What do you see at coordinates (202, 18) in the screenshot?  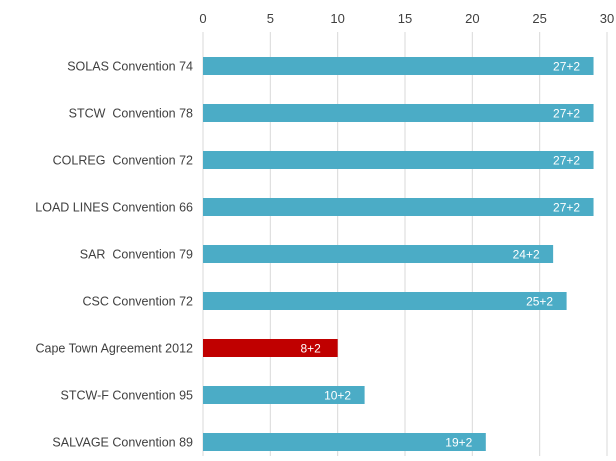 I see `x-tick-label: 0` at bounding box center [202, 18].